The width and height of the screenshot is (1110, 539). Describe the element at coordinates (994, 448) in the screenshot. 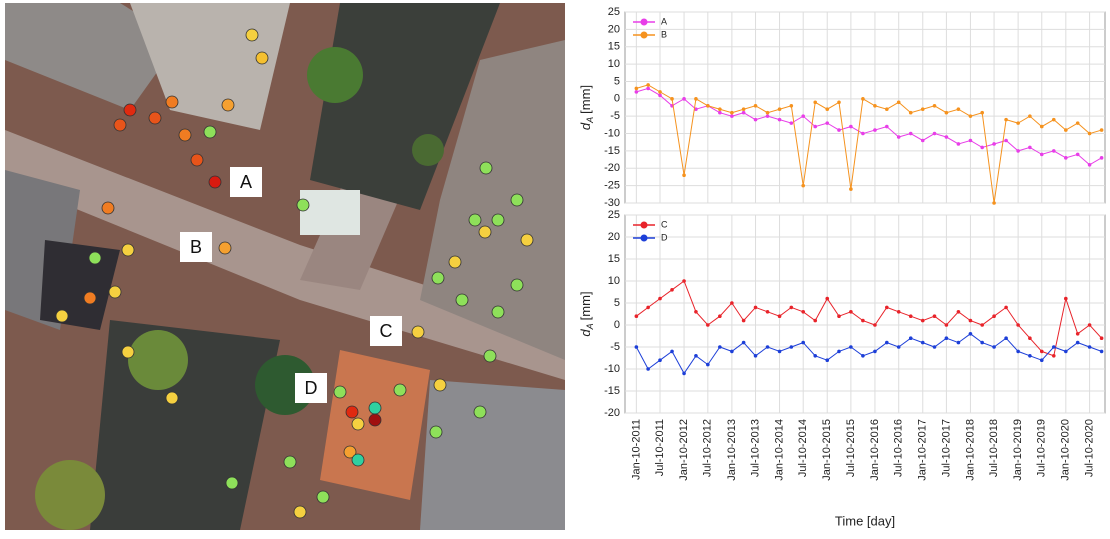

I see `x-tick-label: Jul-10-2018` at that location.